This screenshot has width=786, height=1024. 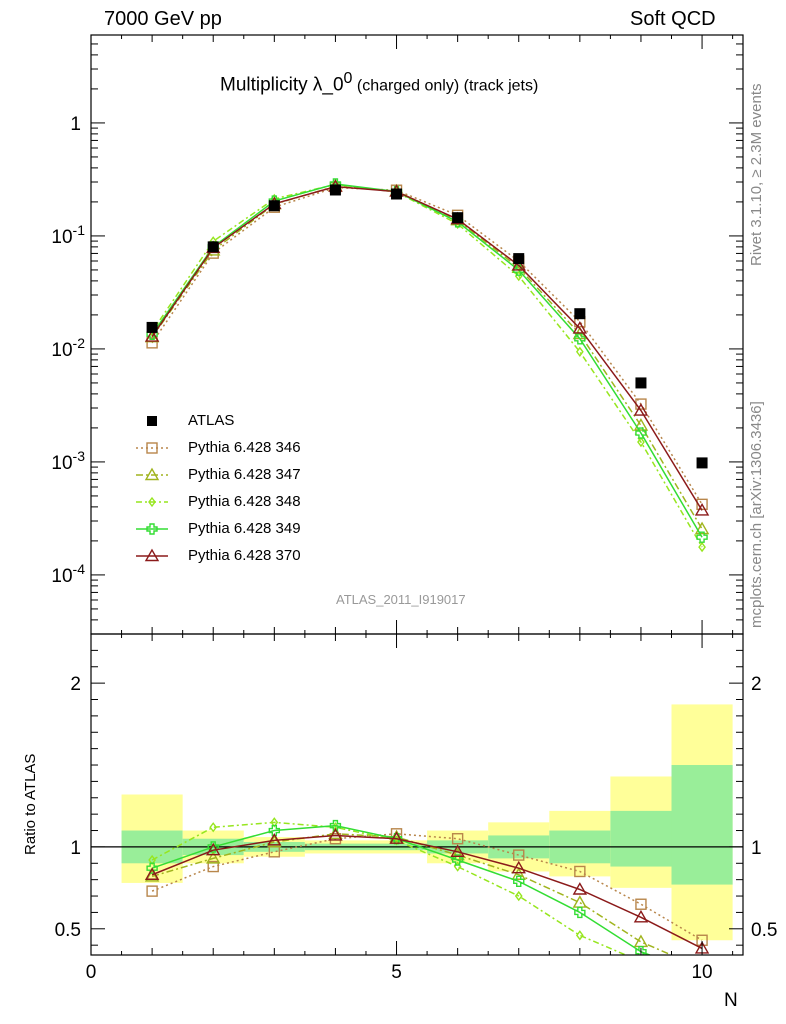 What do you see at coordinates (68, 930) in the screenshot?
I see `ratio-y-tick-label-left: 0.5` at bounding box center [68, 930].